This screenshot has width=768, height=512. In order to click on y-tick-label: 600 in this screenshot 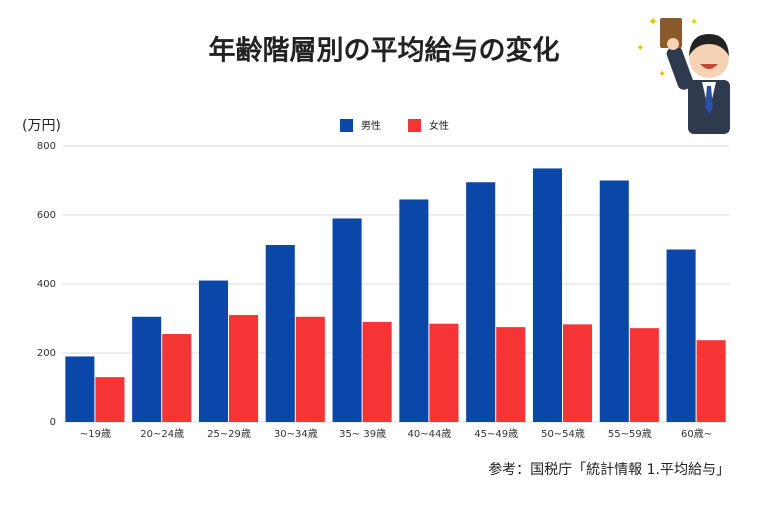, I will do `click(46, 215)`.